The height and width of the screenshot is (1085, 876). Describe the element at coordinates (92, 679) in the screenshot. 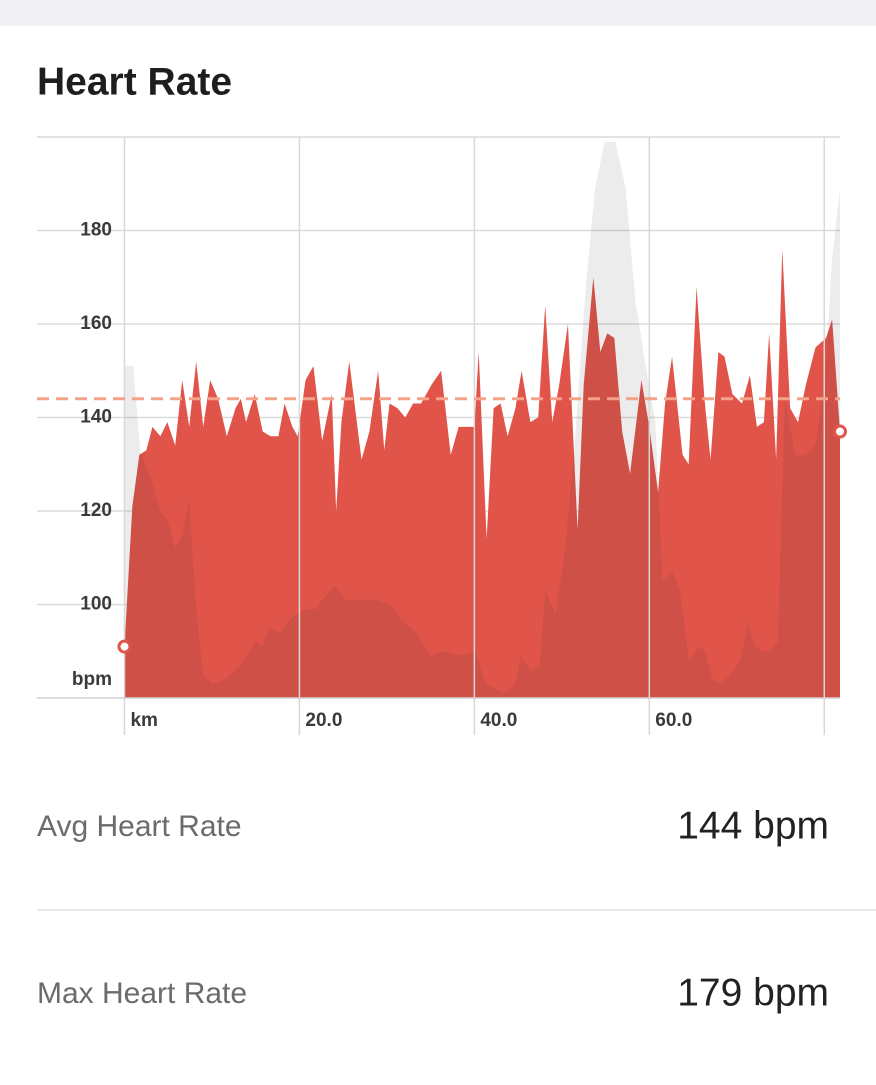

I see `y-axis-unit: bpm` at that location.